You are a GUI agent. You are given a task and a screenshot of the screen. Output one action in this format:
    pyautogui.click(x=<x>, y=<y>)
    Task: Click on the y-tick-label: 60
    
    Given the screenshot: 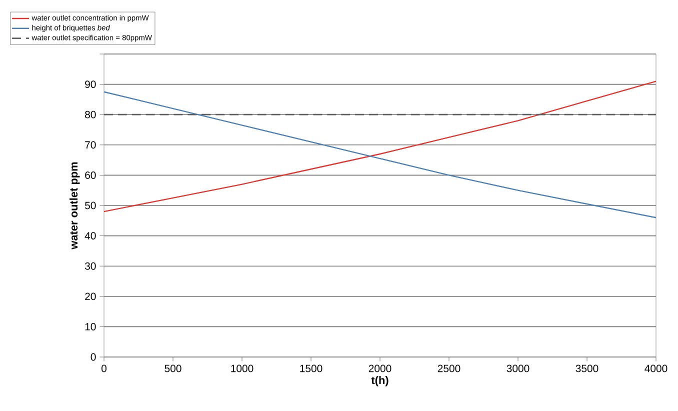 What is the action you would take?
    pyautogui.click(x=90, y=175)
    